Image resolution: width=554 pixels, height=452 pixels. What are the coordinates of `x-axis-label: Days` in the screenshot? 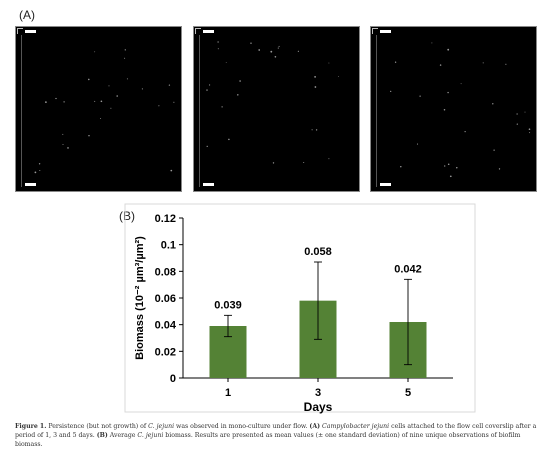 It's located at (318, 407).